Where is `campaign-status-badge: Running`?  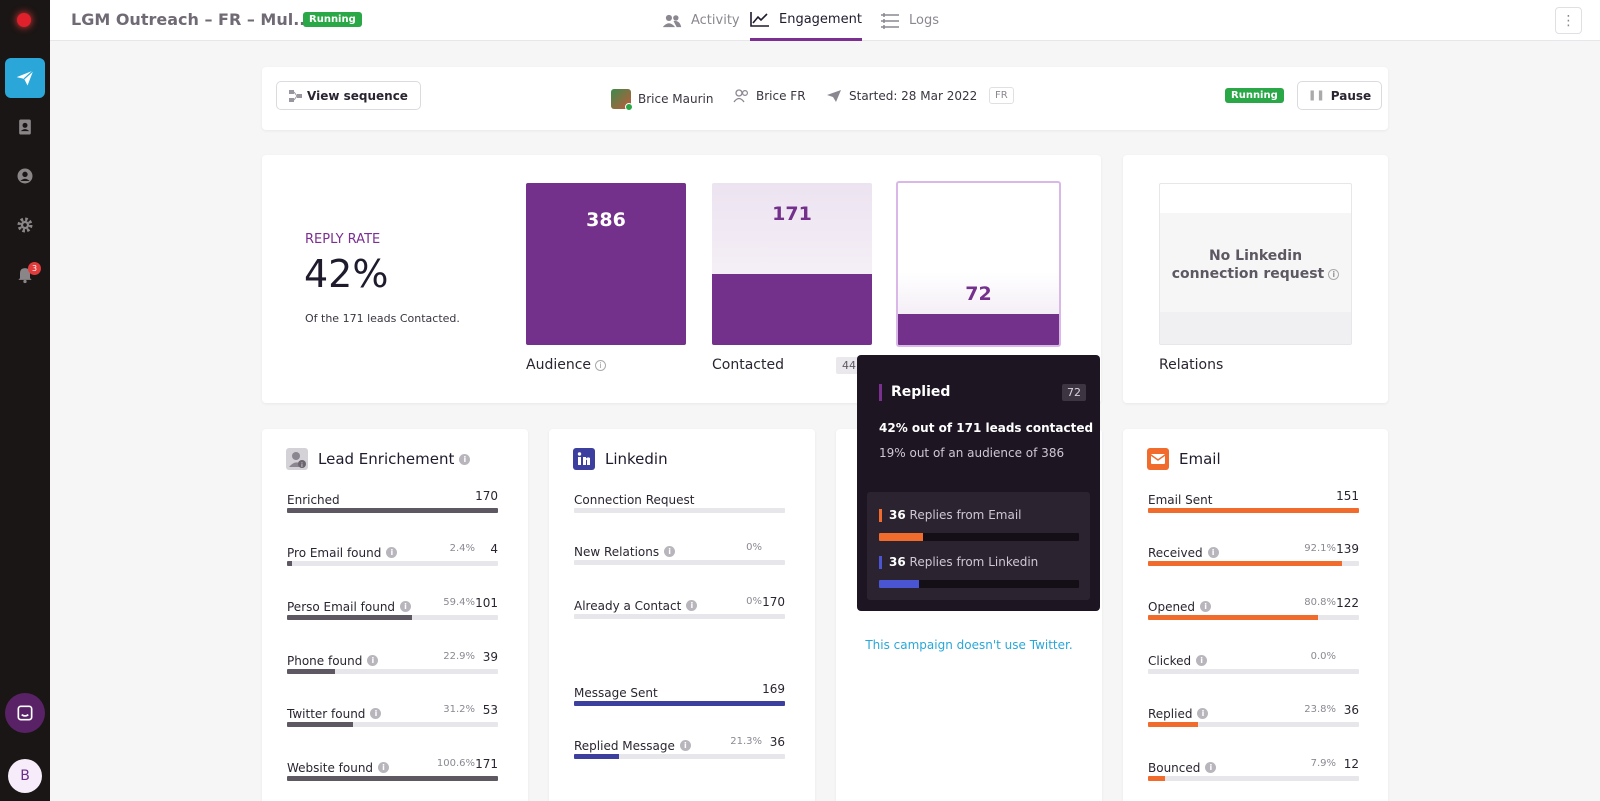 campaign-status-badge: Running is located at coordinates (332, 19).